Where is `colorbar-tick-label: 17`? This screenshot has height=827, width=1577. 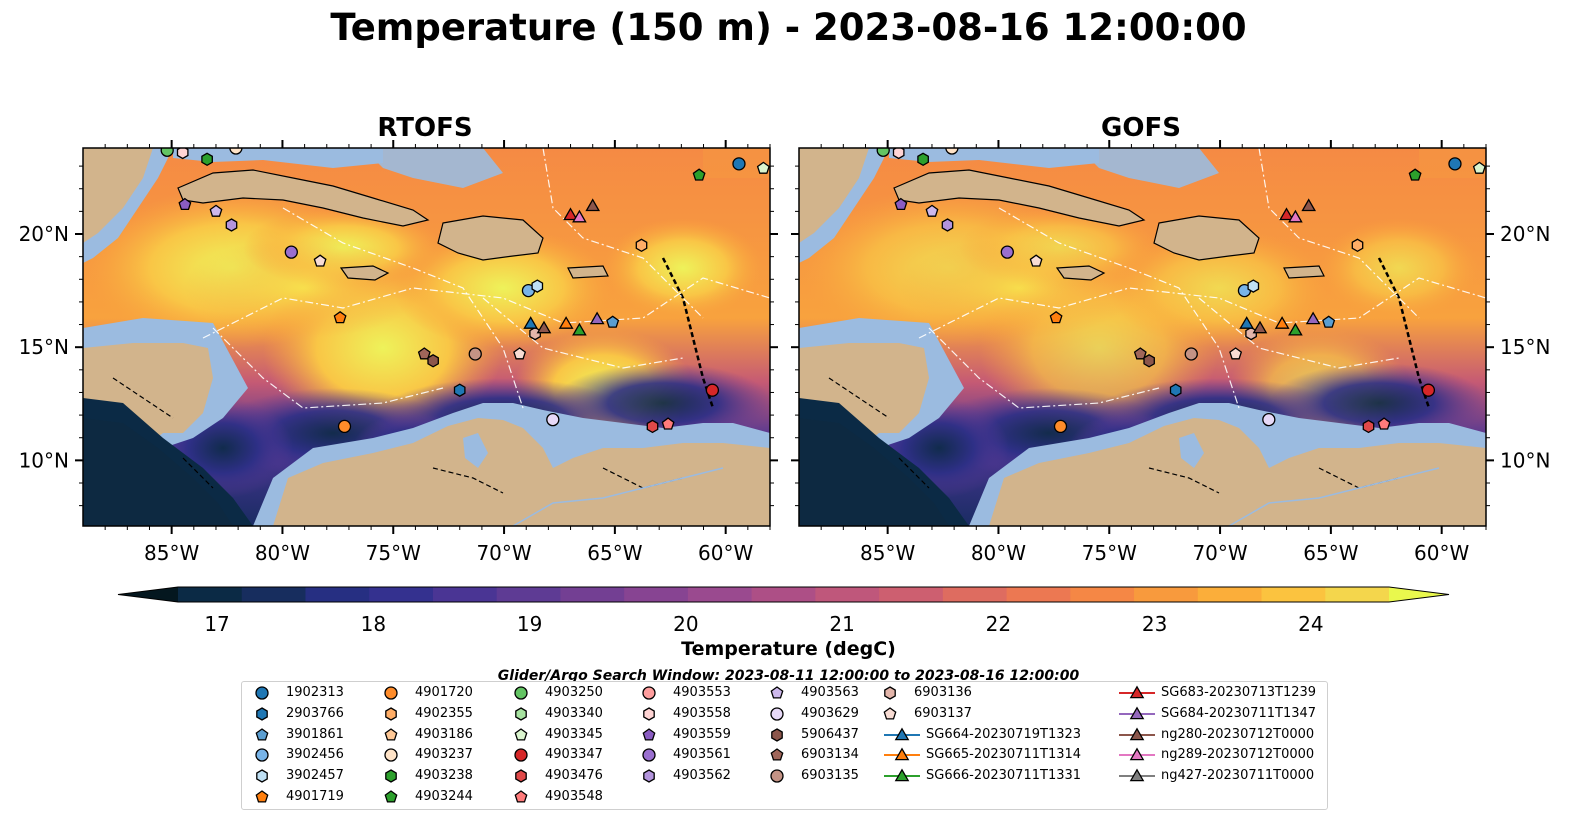
colorbar-tick-label: 17 is located at coordinates (216, 624).